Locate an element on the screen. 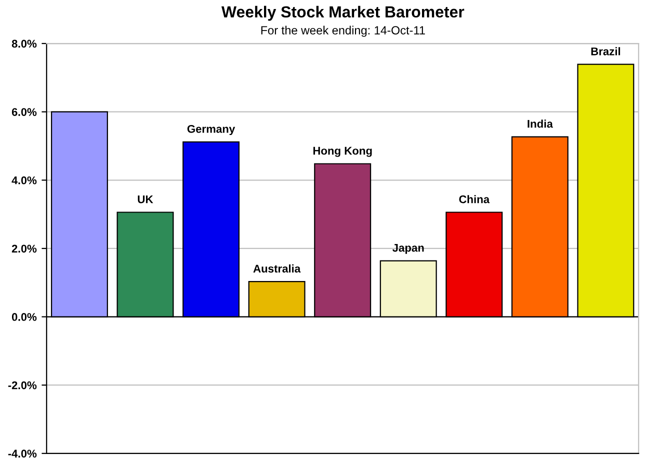  y-tick-label: 4.0% is located at coordinates (24, 180).